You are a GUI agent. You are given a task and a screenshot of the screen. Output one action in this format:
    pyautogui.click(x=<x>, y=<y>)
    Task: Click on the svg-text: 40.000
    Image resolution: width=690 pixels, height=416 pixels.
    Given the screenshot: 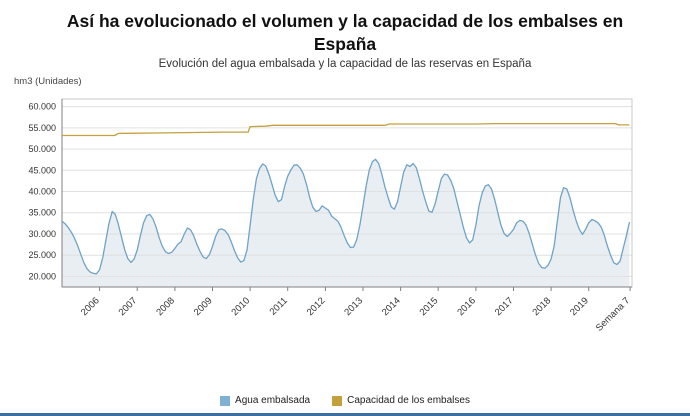 What is the action you would take?
    pyautogui.click(x=42, y=191)
    